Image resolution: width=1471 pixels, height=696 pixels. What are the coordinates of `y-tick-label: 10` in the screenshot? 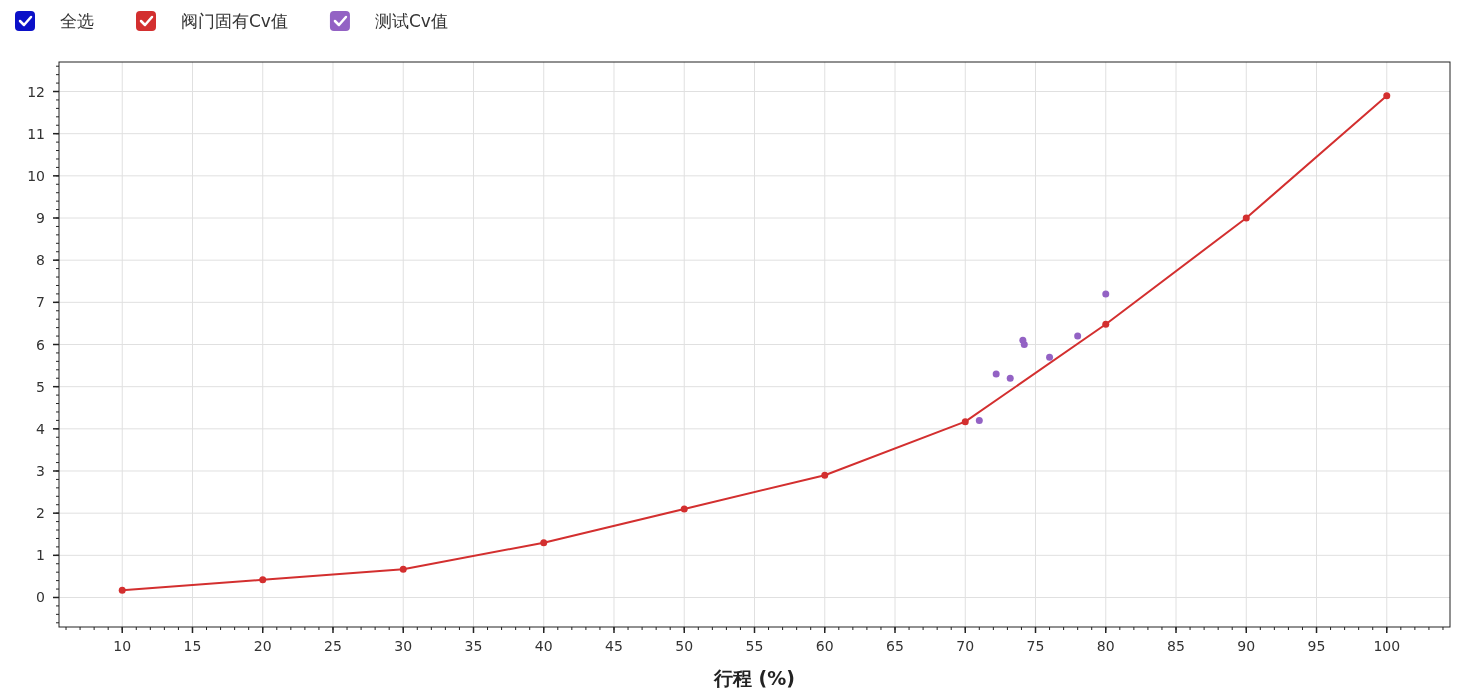 It's located at (36, 175).